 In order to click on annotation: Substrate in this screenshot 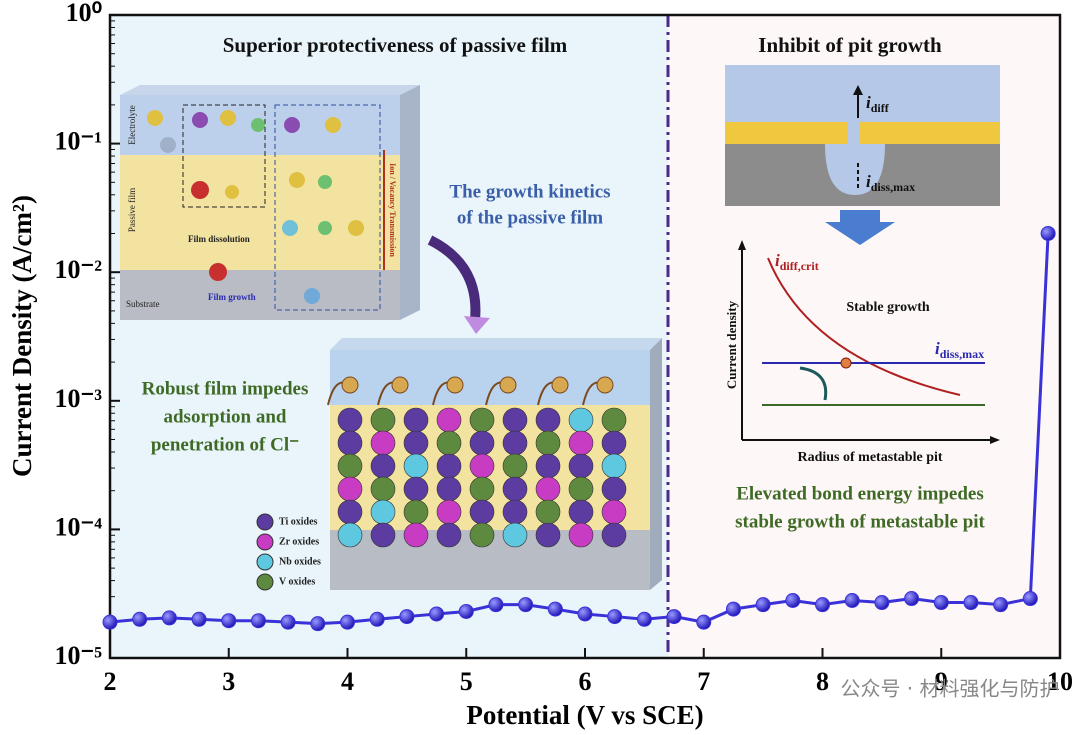, I will do `click(143, 304)`.